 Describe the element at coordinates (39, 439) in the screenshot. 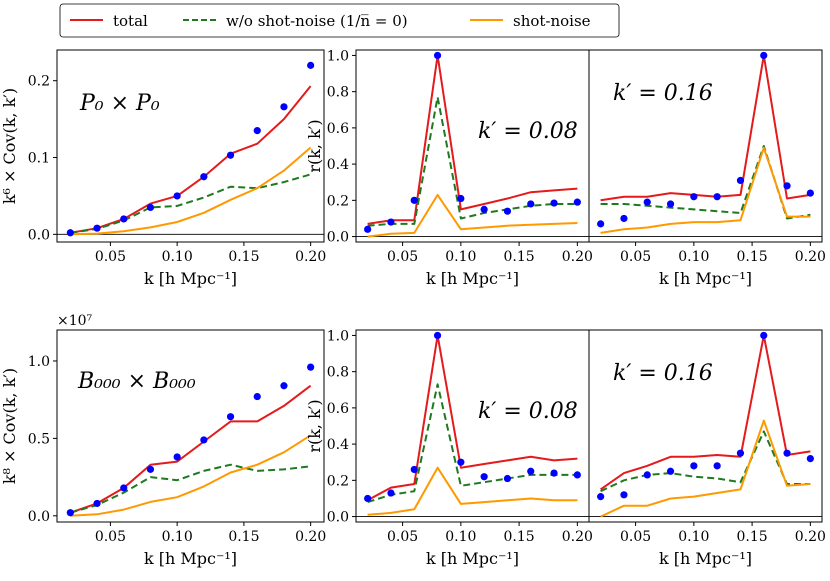

I see `y-tick-label: 0.5` at that location.